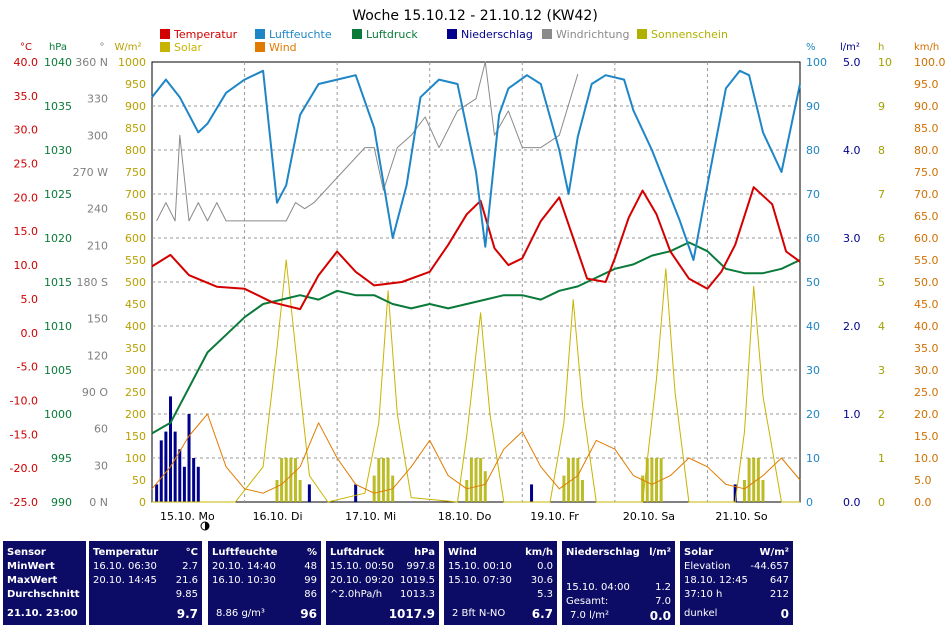 Image resolution: width=950 pixels, height=625 pixels. What do you see at coordinates (589, 615) in the screenshot?
I see `rain-rate: 7.0 l/m²` at bounding box center [589, 615].